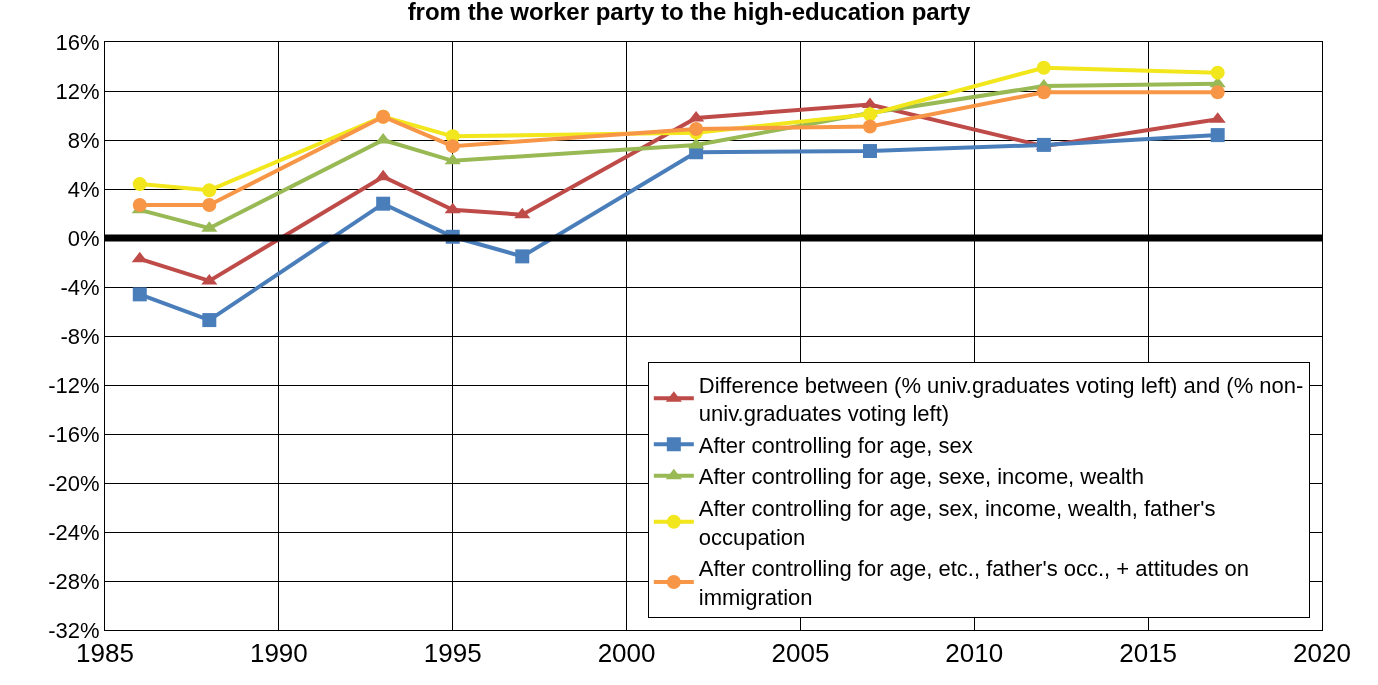 The image size is (1378, 685). What do you see at coordinates (77, 42) in the screenshot?
I see `y-tick-label: 16%` at bounding box center [77, 42].